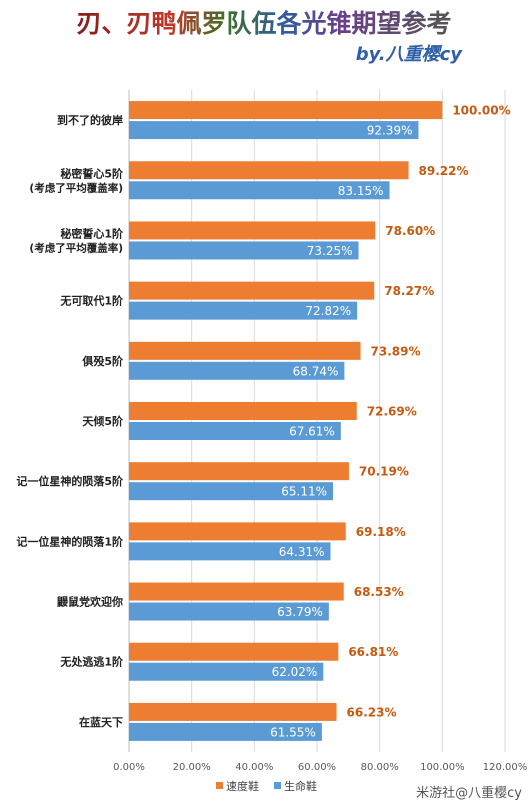 The image size is (529, 804). Describe the element at coordinates (317, 767) in the screenshot. I see `x-tick-label: 60.00%` at that location.